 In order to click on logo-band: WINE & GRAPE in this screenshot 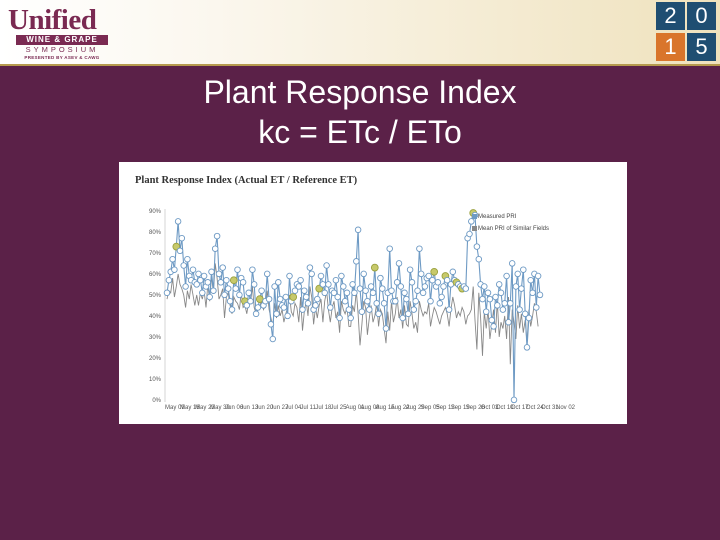, I will do `click(62, 40)`.